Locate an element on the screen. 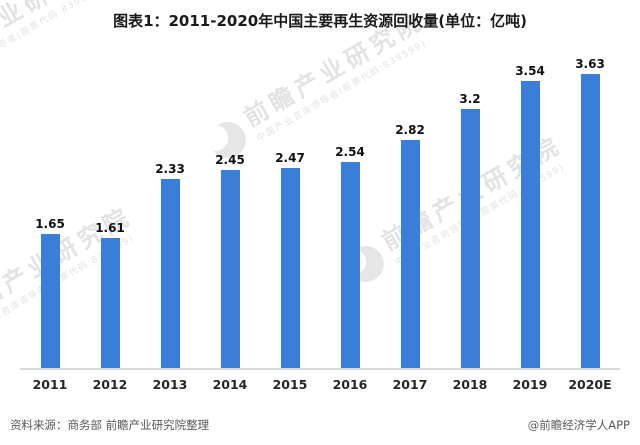 The width and height of the screenshot is (640, 445). bar-2017 is located at coordinates (410, 253).